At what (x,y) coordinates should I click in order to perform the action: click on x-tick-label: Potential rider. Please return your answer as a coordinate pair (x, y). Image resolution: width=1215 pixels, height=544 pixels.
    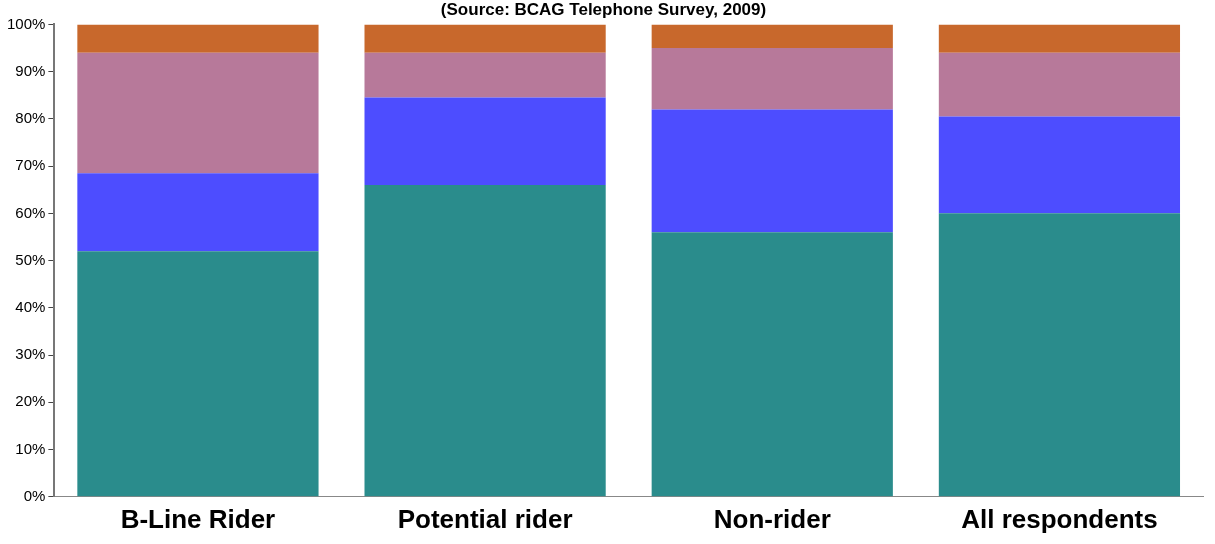
    Looking at the image, I should click on (485, 518).